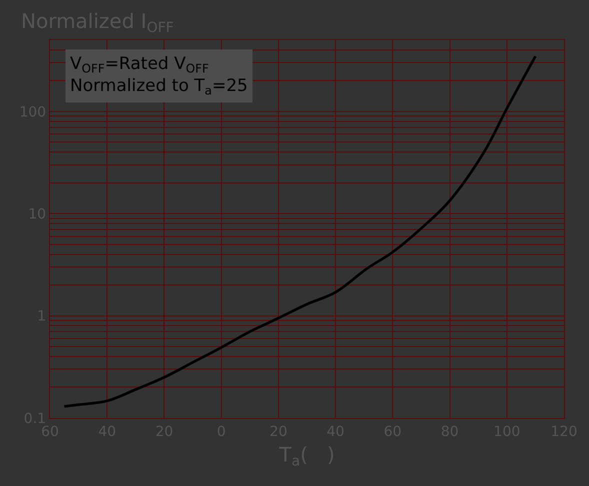 The width and height of the screenshot is (589, 486). What do you see at coordinates (159, 87) in the screenshot?
I see `annotation: Normalized to T$_{a}$=25` at bounding box center [159, 87].